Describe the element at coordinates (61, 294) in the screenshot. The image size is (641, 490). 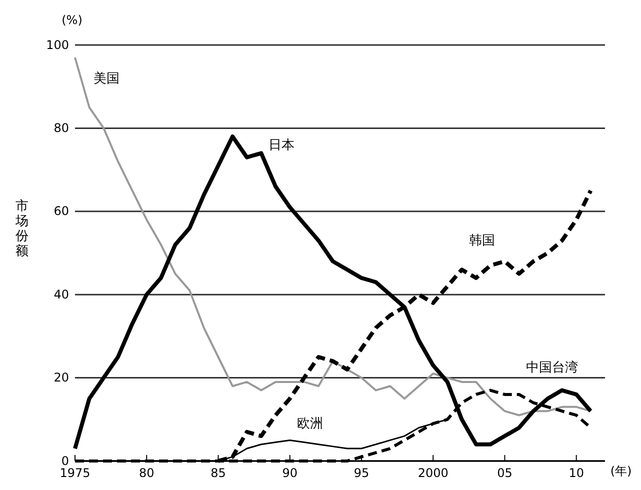
I see `y-tick-label: 40` at that location.